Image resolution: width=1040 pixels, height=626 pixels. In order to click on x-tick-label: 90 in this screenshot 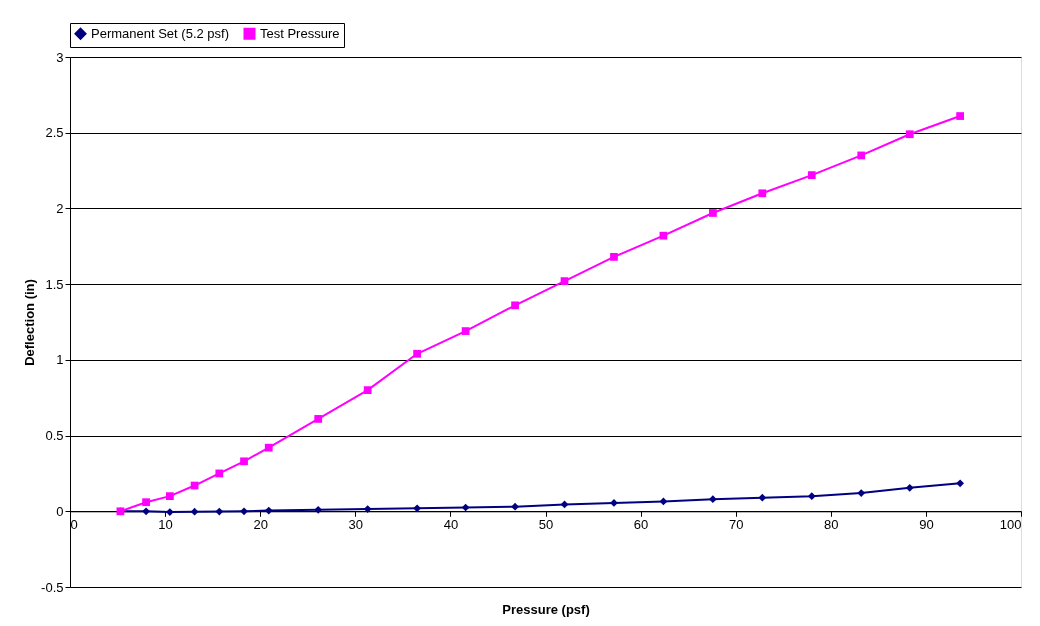, I will do `click(926, 524)`.